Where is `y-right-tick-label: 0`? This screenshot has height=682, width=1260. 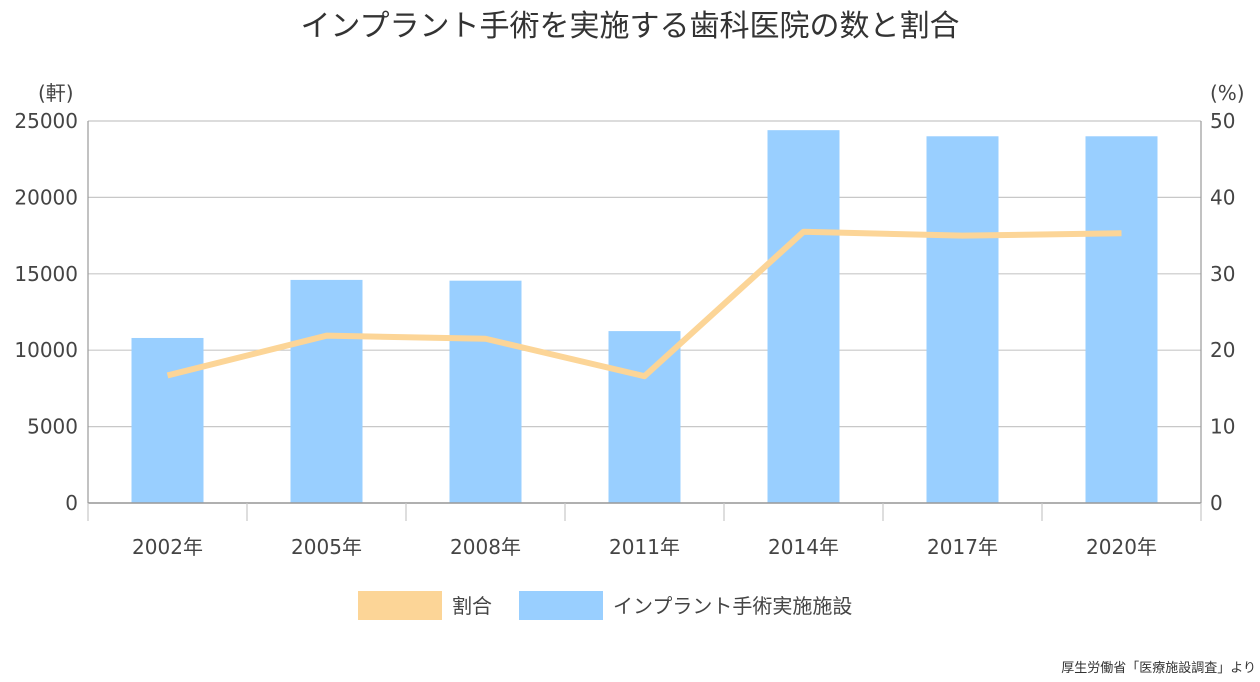 y-right-tick-label: 0 is located at coordinates (1216, 503).